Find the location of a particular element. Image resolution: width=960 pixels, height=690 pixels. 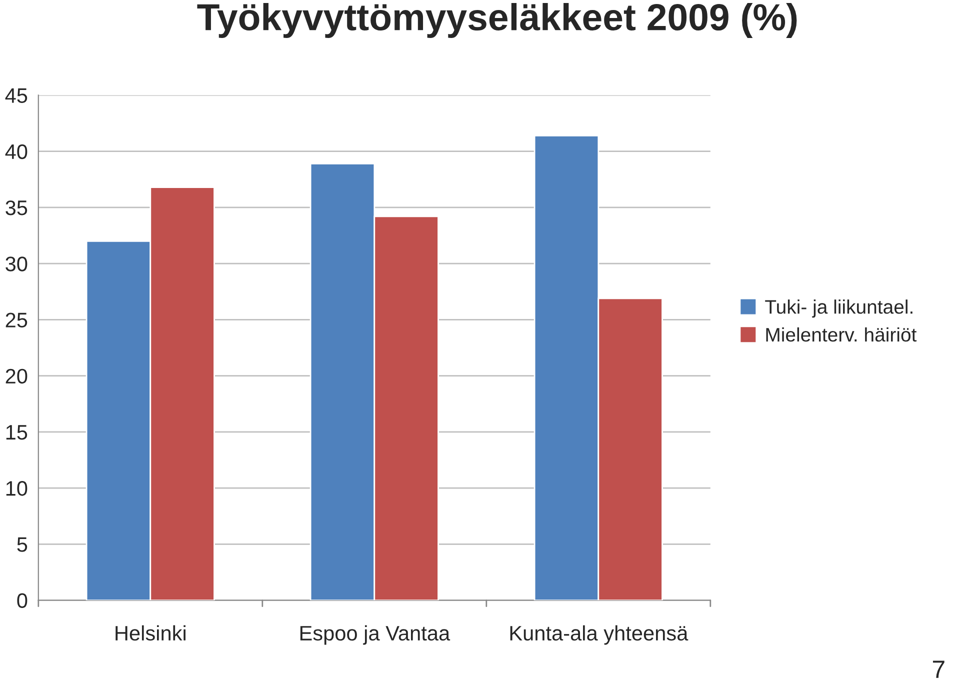

y-tick-label: 10 is located at coordinates (17, 488).